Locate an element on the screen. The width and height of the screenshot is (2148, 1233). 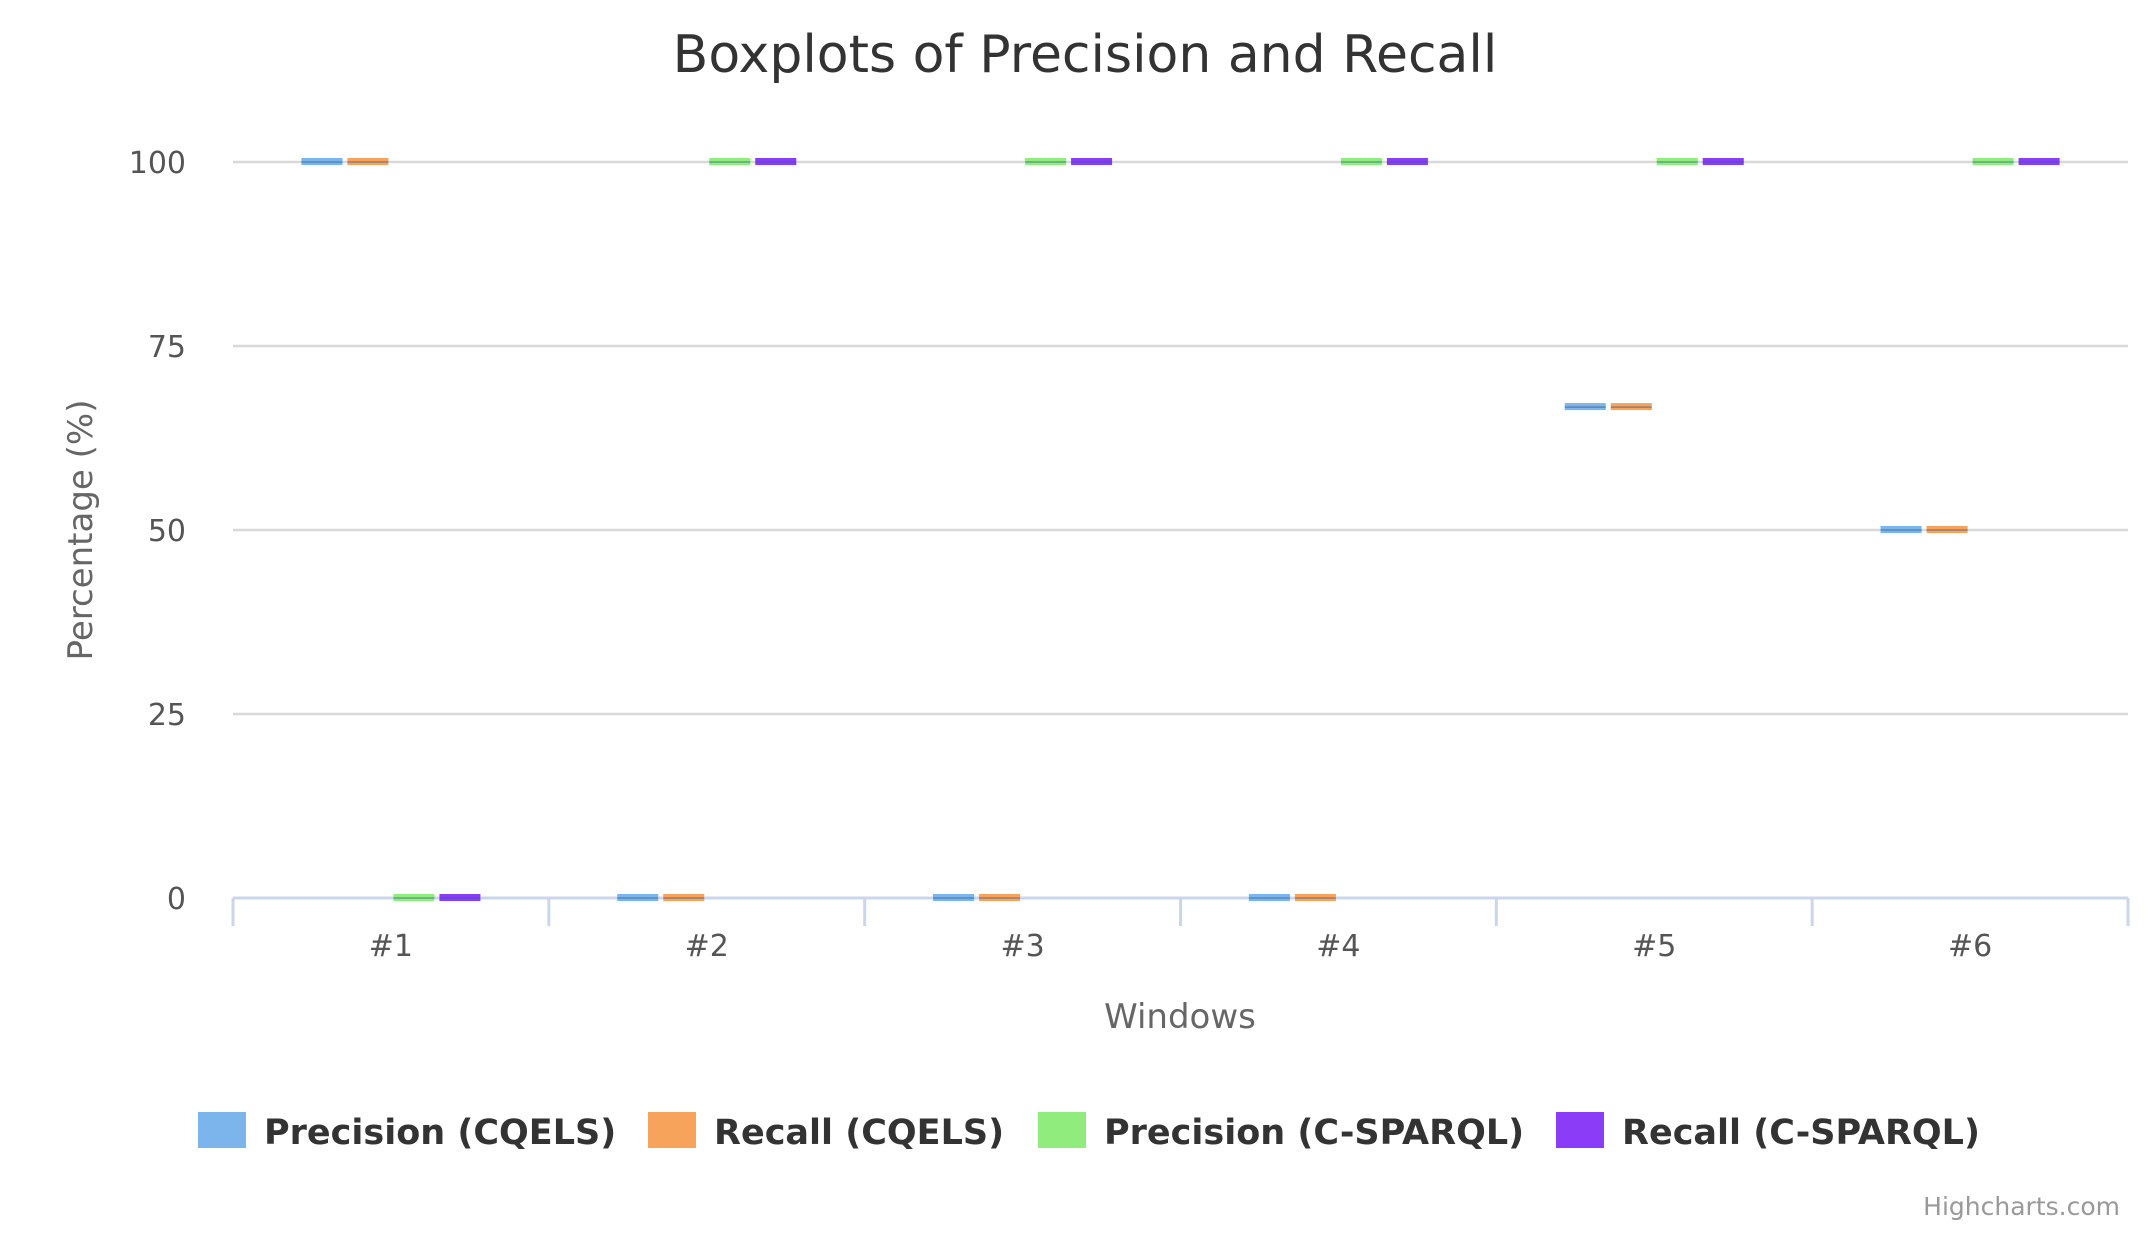
legend-item: Recall (CQELS) is located at coordinates (826, 1132).